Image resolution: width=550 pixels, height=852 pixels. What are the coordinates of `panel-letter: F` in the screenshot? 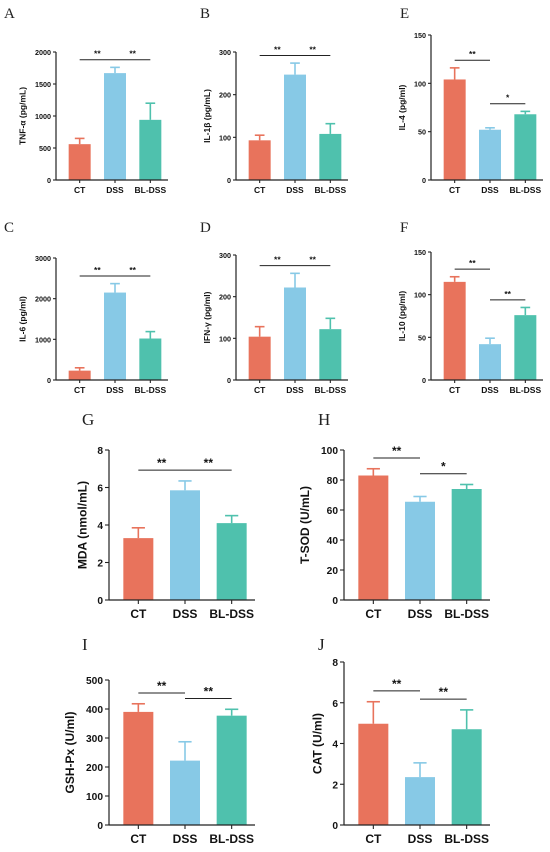 It's located at (404, 228).